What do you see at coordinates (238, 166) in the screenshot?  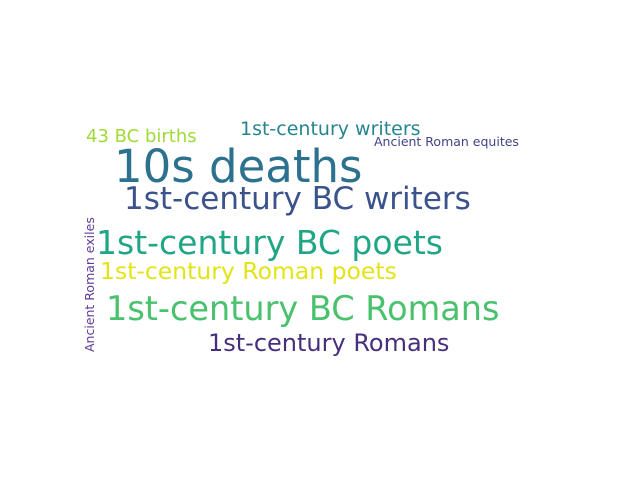 I see `word-10s-deaths: 10s deaths` at bounding box center [238, 166].